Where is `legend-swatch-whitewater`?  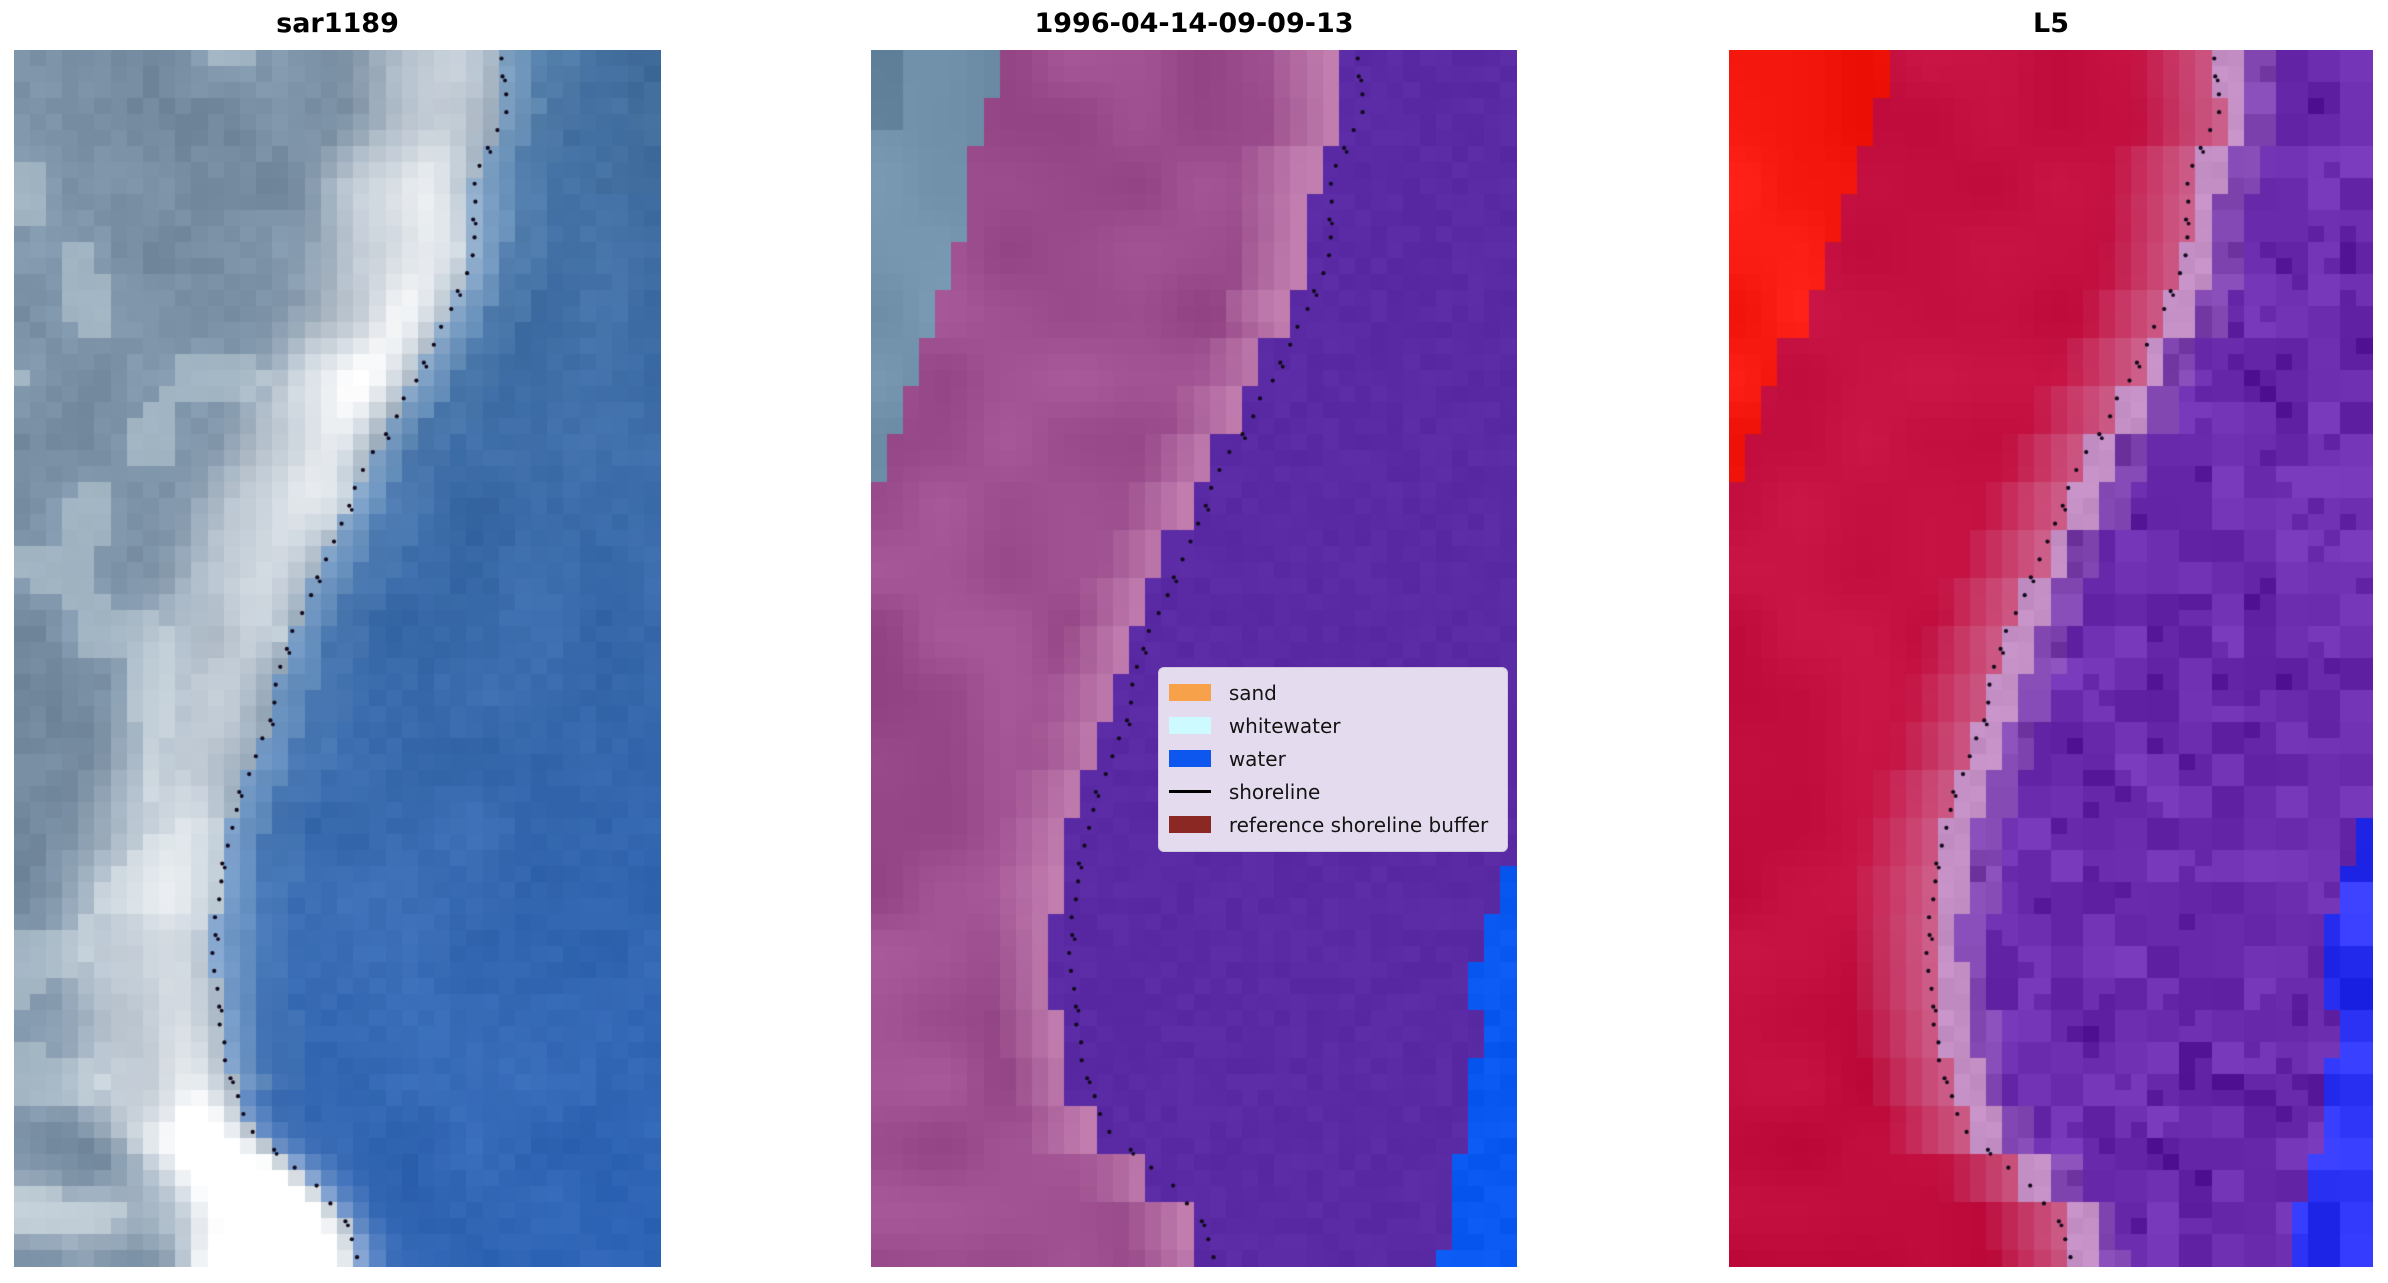 legend-swatch-whitewater is located at coordinates (1189, 726).